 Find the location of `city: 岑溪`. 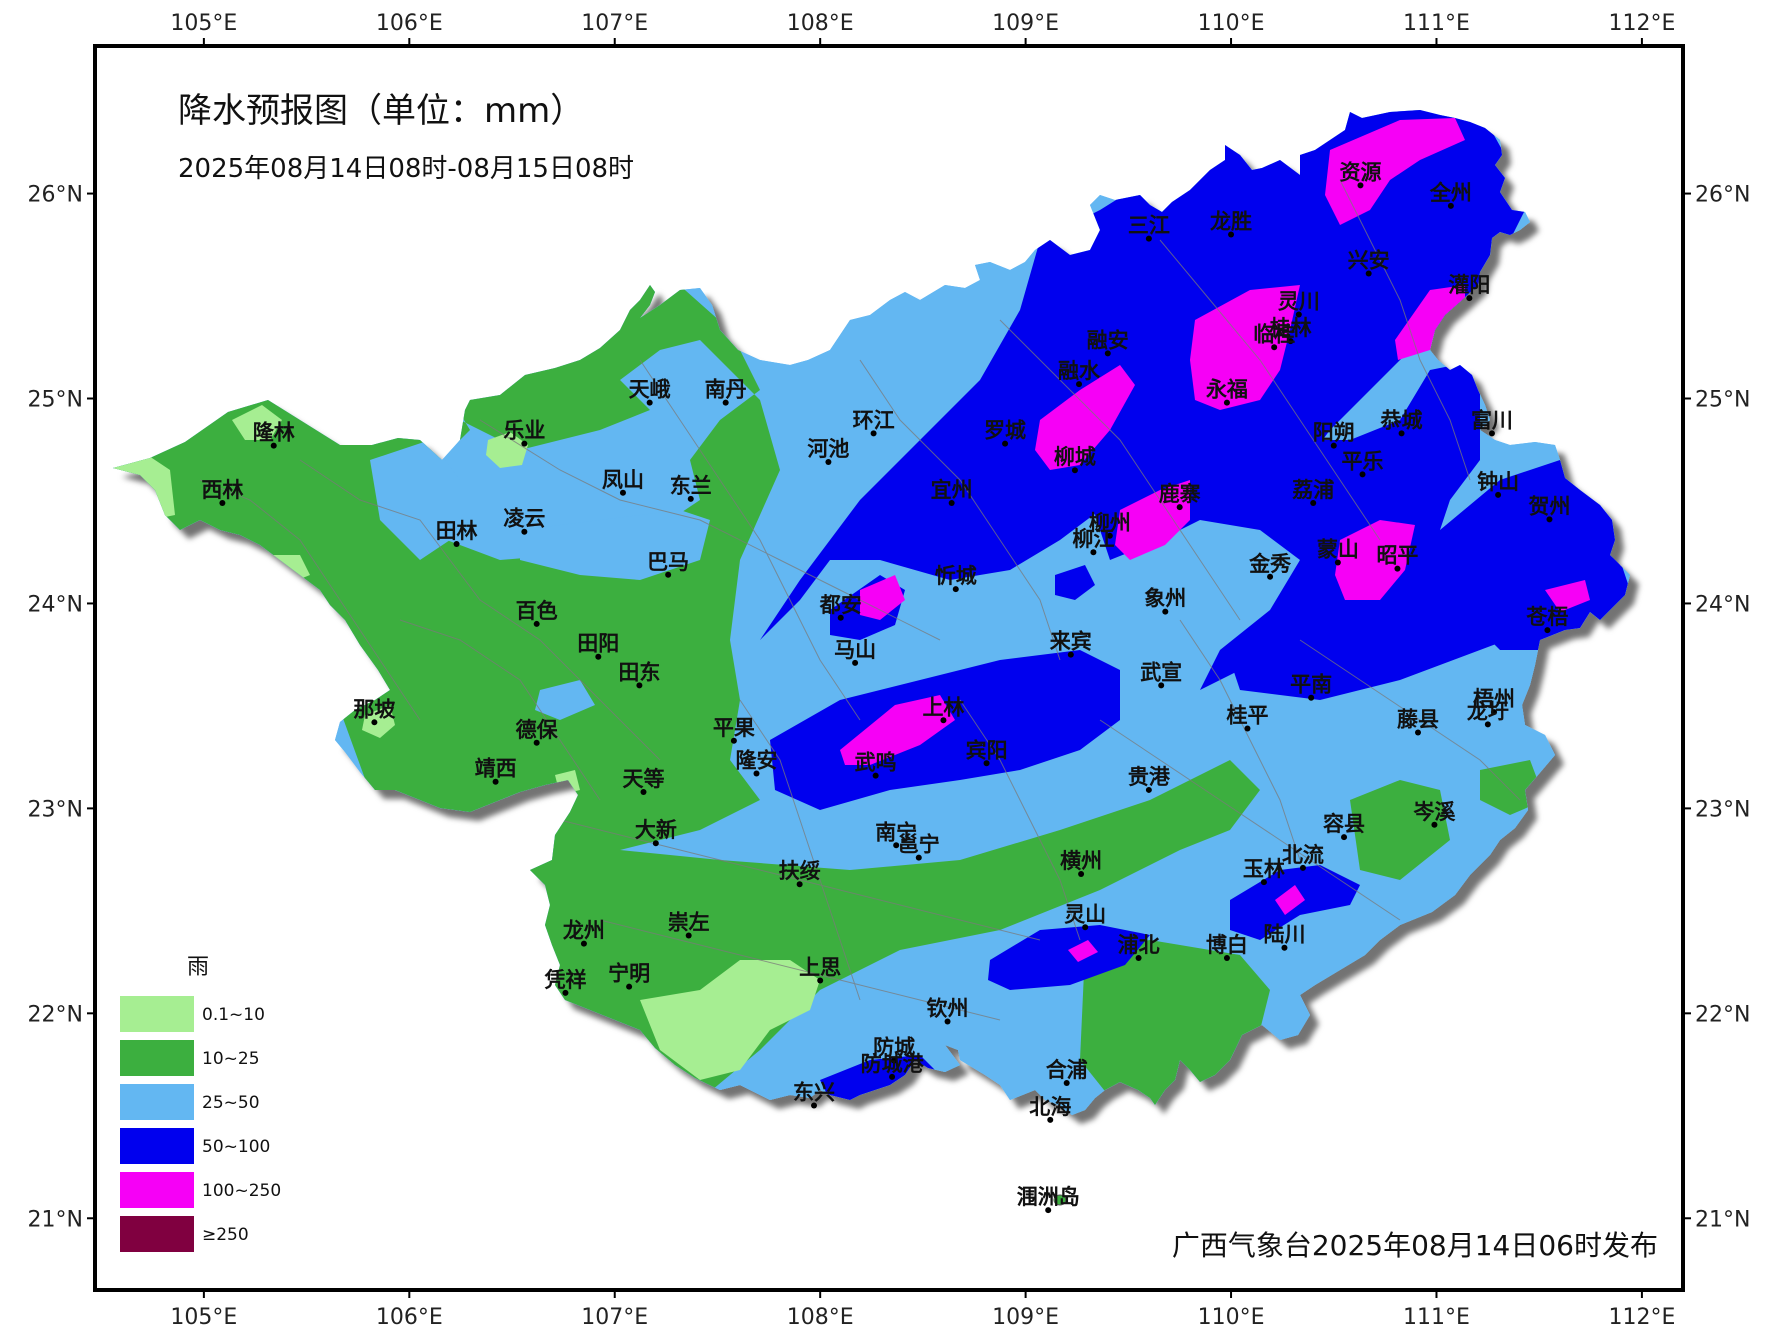

city: 岑溪 is located at coordinates (1434, 814).